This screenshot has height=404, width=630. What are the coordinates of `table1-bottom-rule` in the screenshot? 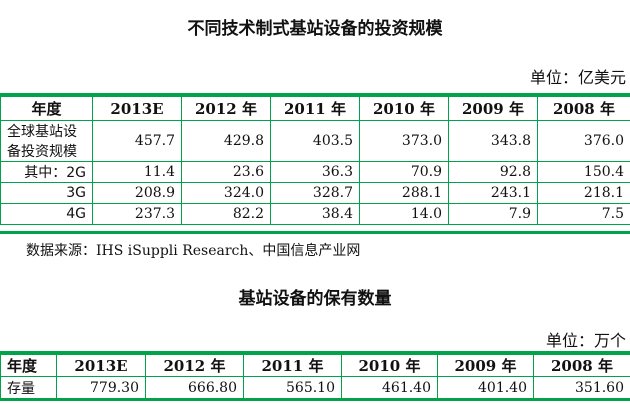 It's located at (315, 232).